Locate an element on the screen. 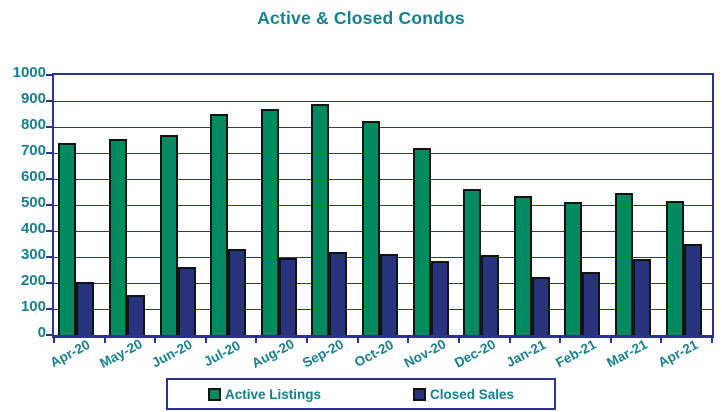 The width and height of the screenshot is (722, 412). y-axis-tick-label: 900 is located at coordinates (33, 98).